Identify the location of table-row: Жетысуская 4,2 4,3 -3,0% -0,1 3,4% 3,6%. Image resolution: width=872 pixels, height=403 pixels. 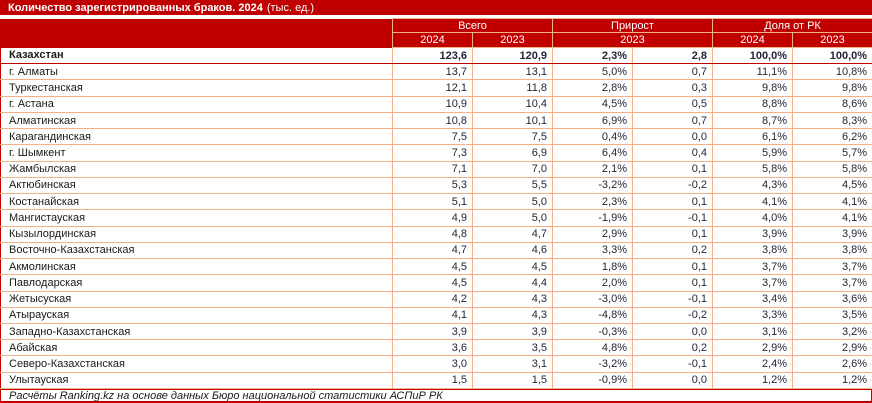
(436, 299).